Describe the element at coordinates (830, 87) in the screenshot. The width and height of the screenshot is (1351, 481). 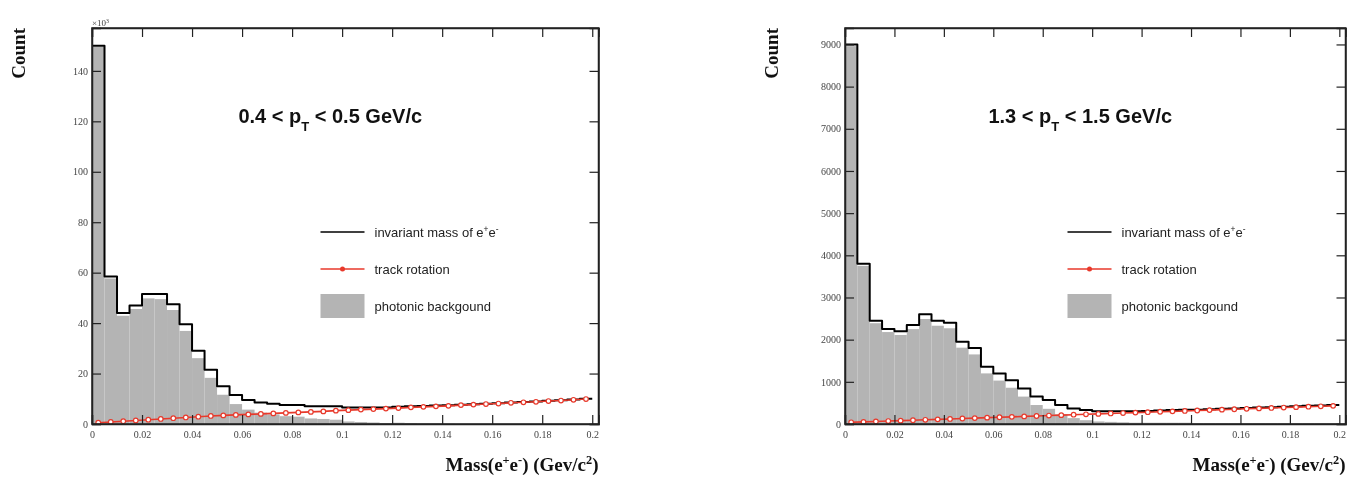
I see `y-tick-label: 8000` at that location.